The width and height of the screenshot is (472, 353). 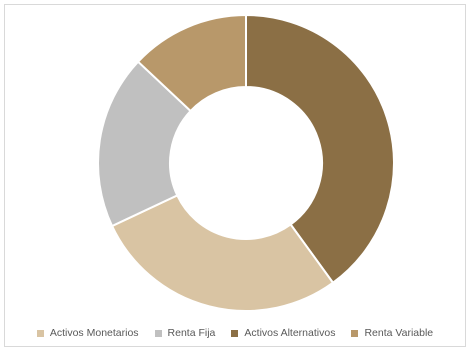 What do you see at coordinates (145, 144) in the screenshot?
I see `slice-renta-fija` at bounding box center [145, 144].